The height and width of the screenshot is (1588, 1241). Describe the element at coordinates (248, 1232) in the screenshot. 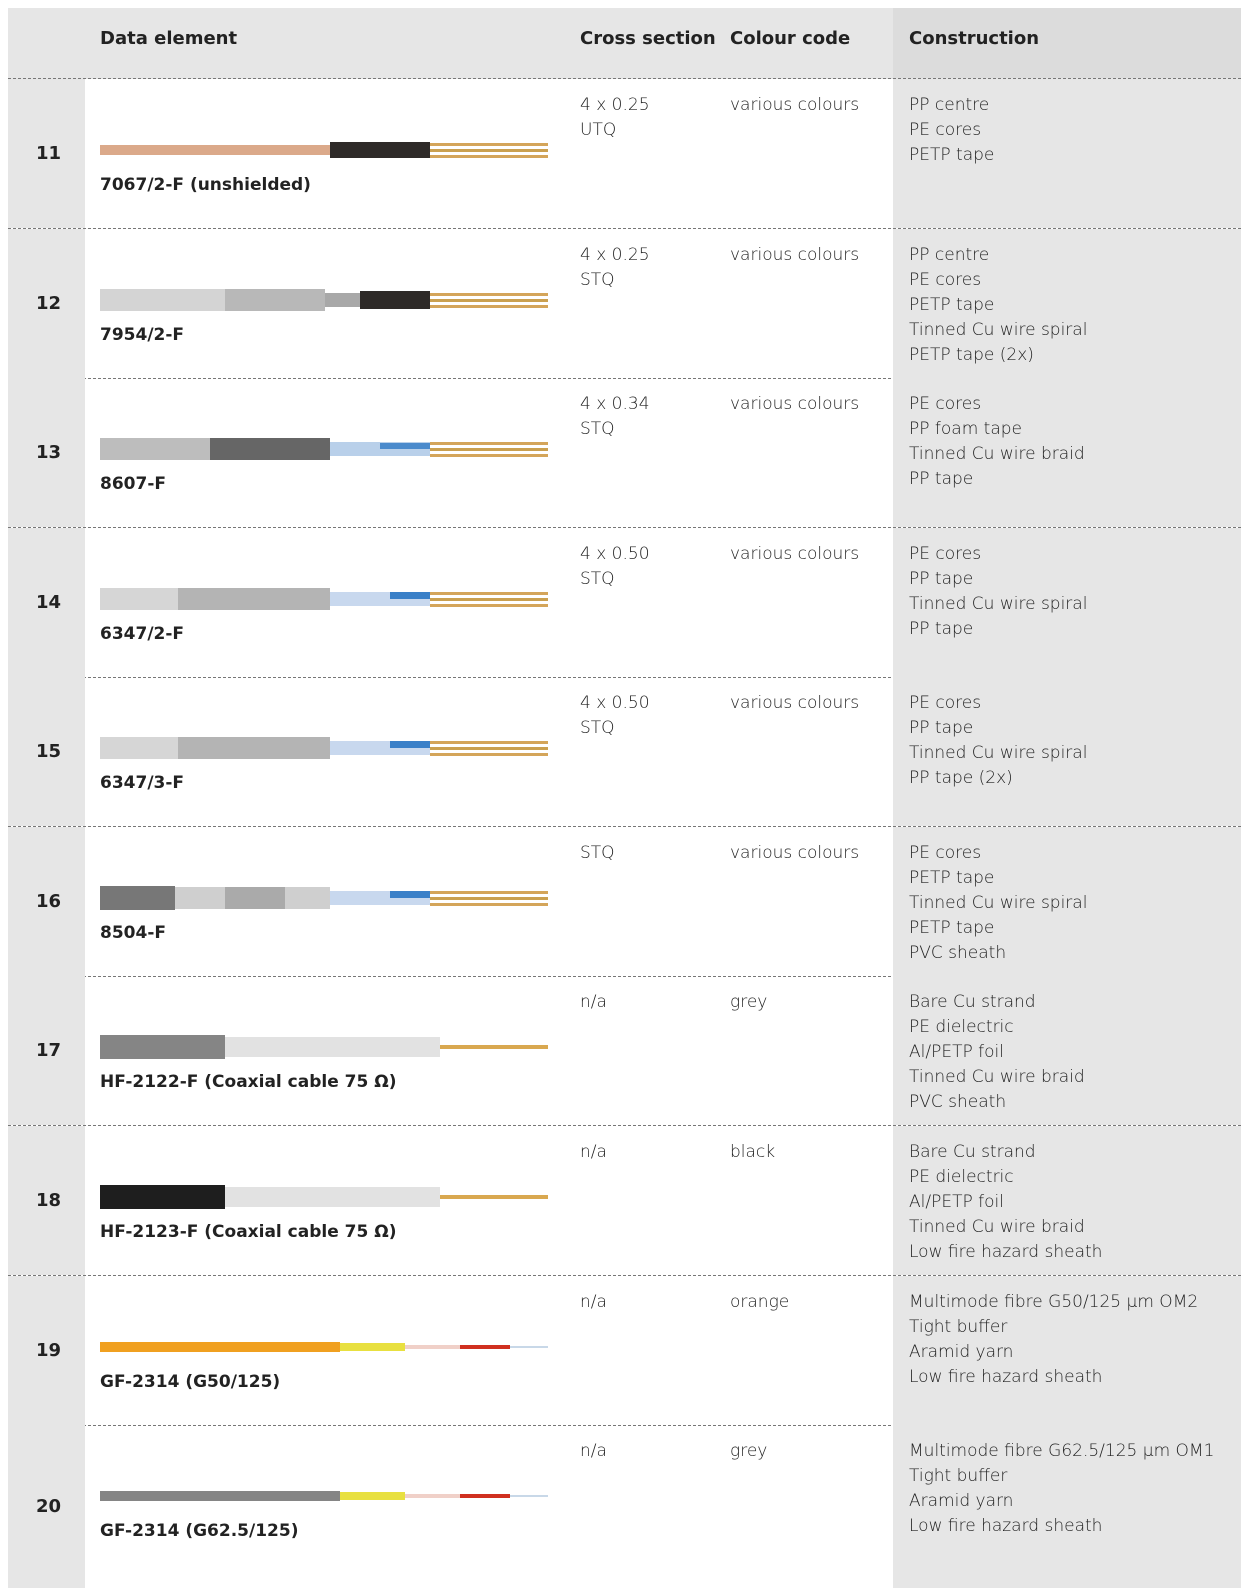

I see `element-name: HF-2123-F (Coaxial cable 75 Ω)` at that location.